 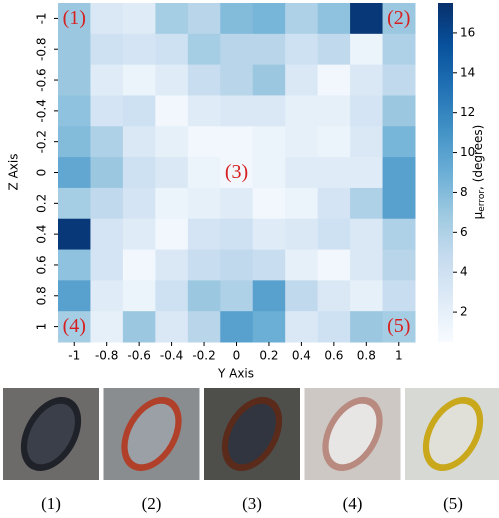 What do you see at coordinates (464, 232) in the screenshot?
I see `colorbar-tick-label: 6` at bounding box center [464, 232].